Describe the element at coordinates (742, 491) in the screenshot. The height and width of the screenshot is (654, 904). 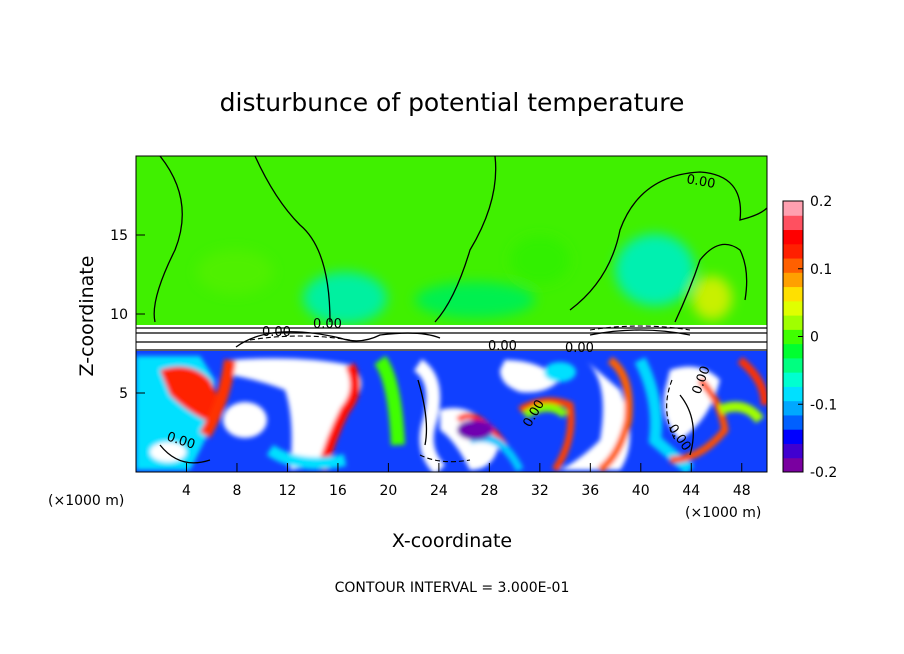
I see `x-tick-label: 48` at that location.